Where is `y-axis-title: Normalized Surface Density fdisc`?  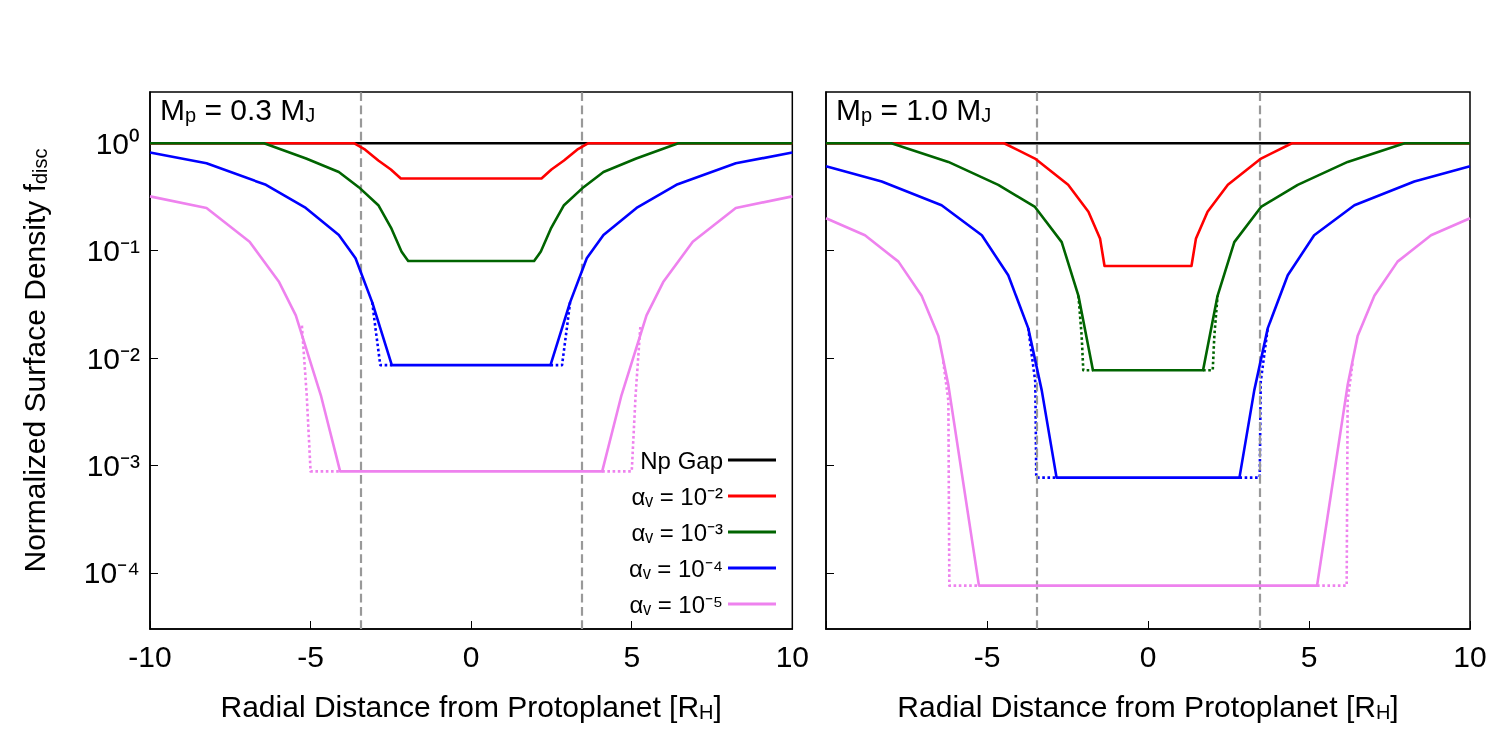
y-axis-title: Normalized Surface Density fdisc is located at coordinates (34, 360).